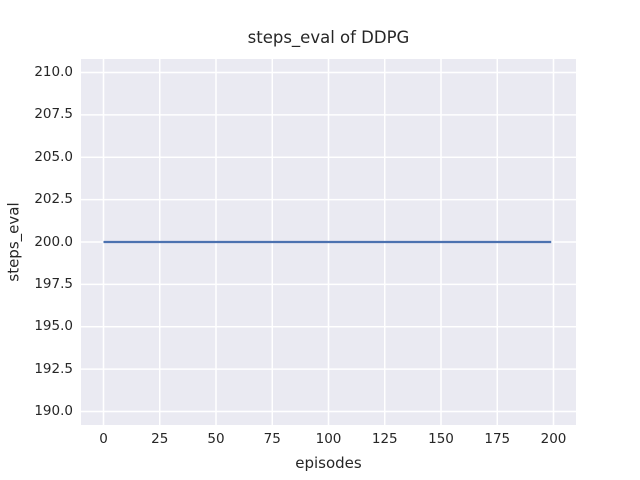 The height and width of the screenshot is (480, 640). Describe the element at coordinates (272, 439) in the screenshot. I see `x-tick-label: 75` at that location.